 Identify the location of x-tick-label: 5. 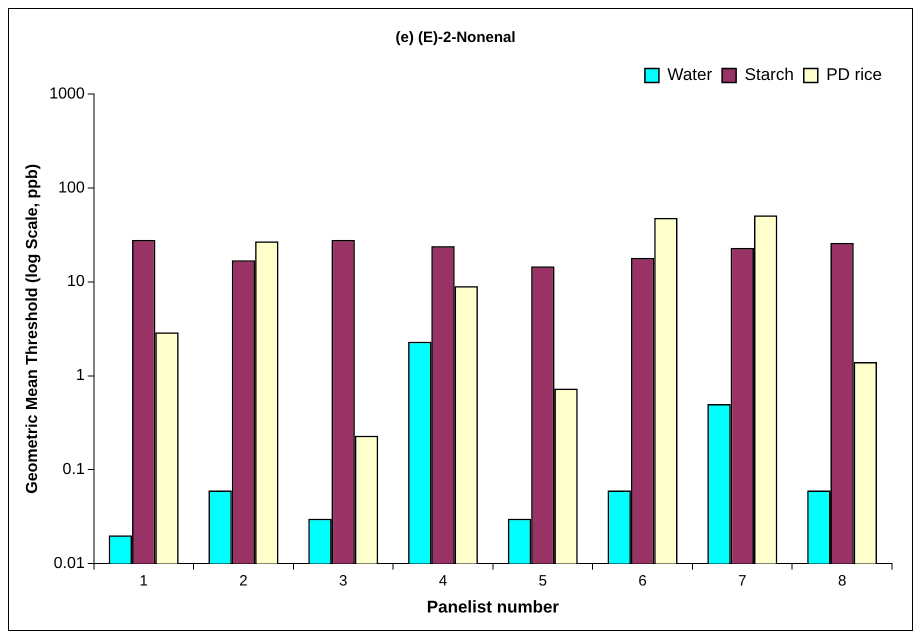
(542, 581).